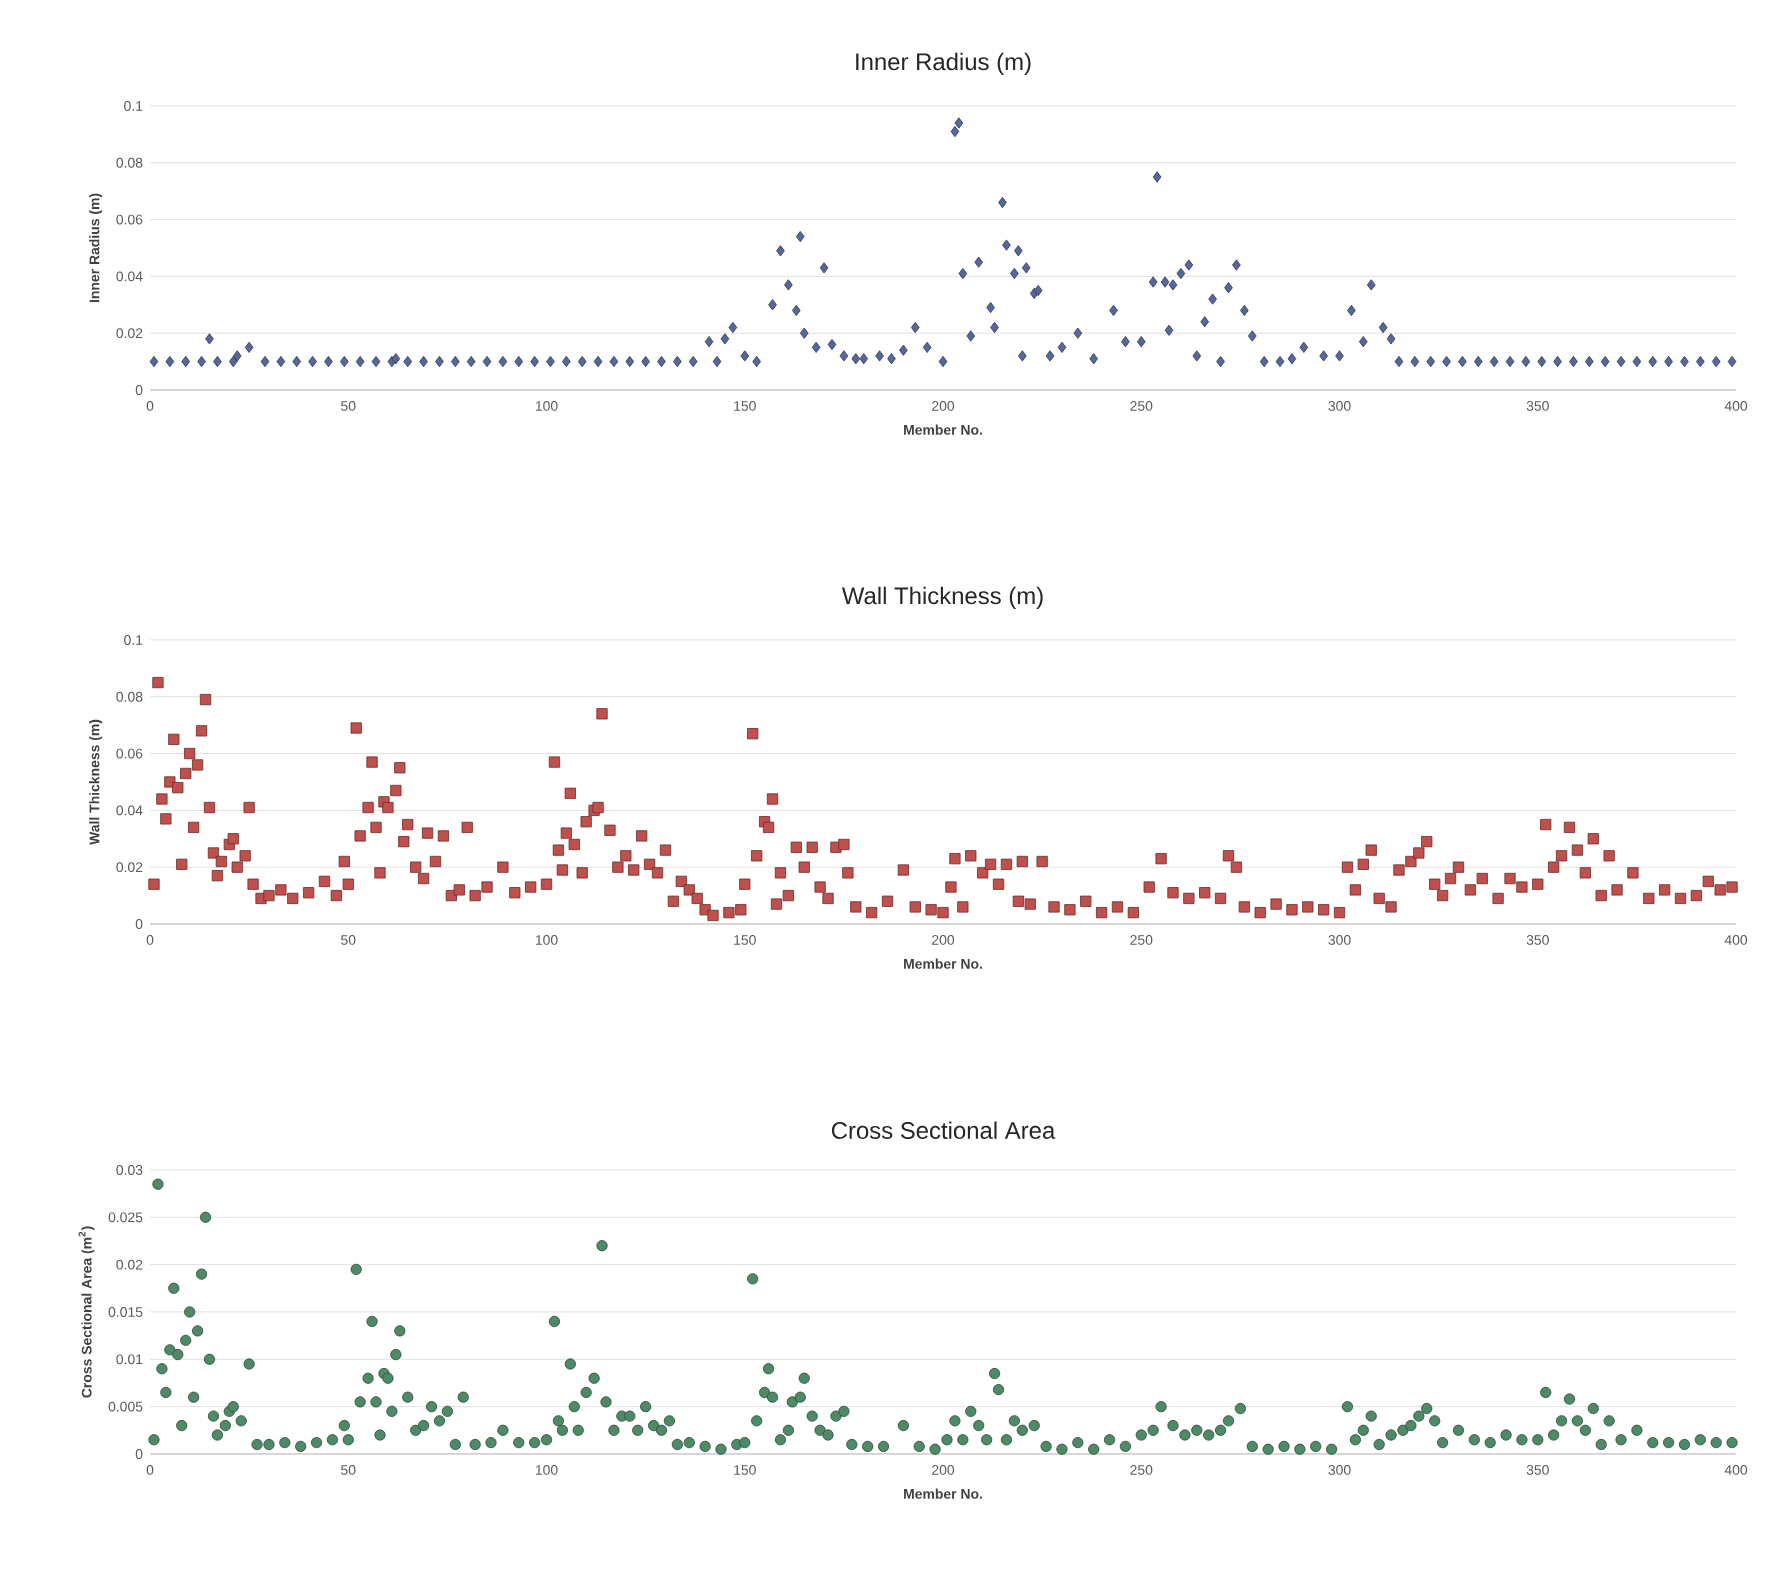 This screenshot has width=1782, height=1580. I want to click on chart-title: Wall Thickness (m), so click(942, 597).